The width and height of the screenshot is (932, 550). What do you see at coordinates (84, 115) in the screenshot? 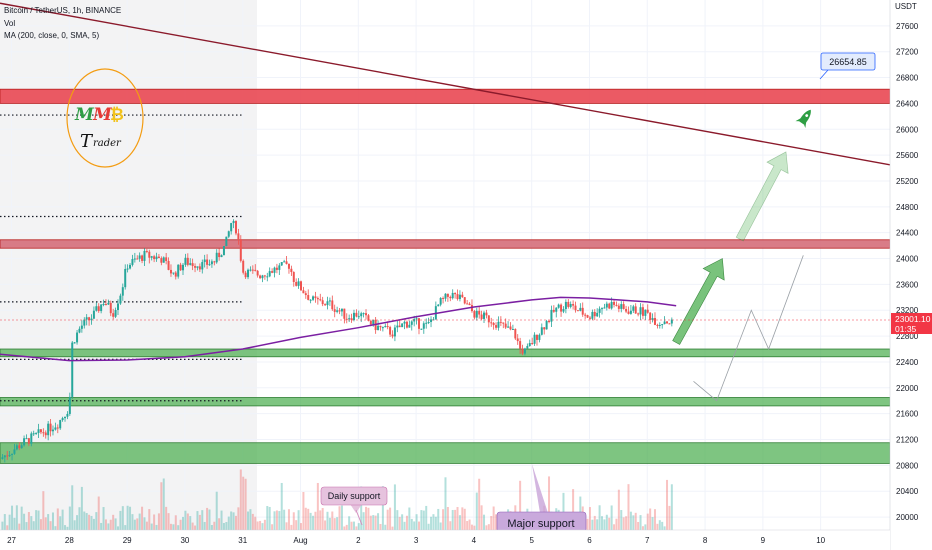
I see `logo-letter-1: M` at bounding box center [84, 115].